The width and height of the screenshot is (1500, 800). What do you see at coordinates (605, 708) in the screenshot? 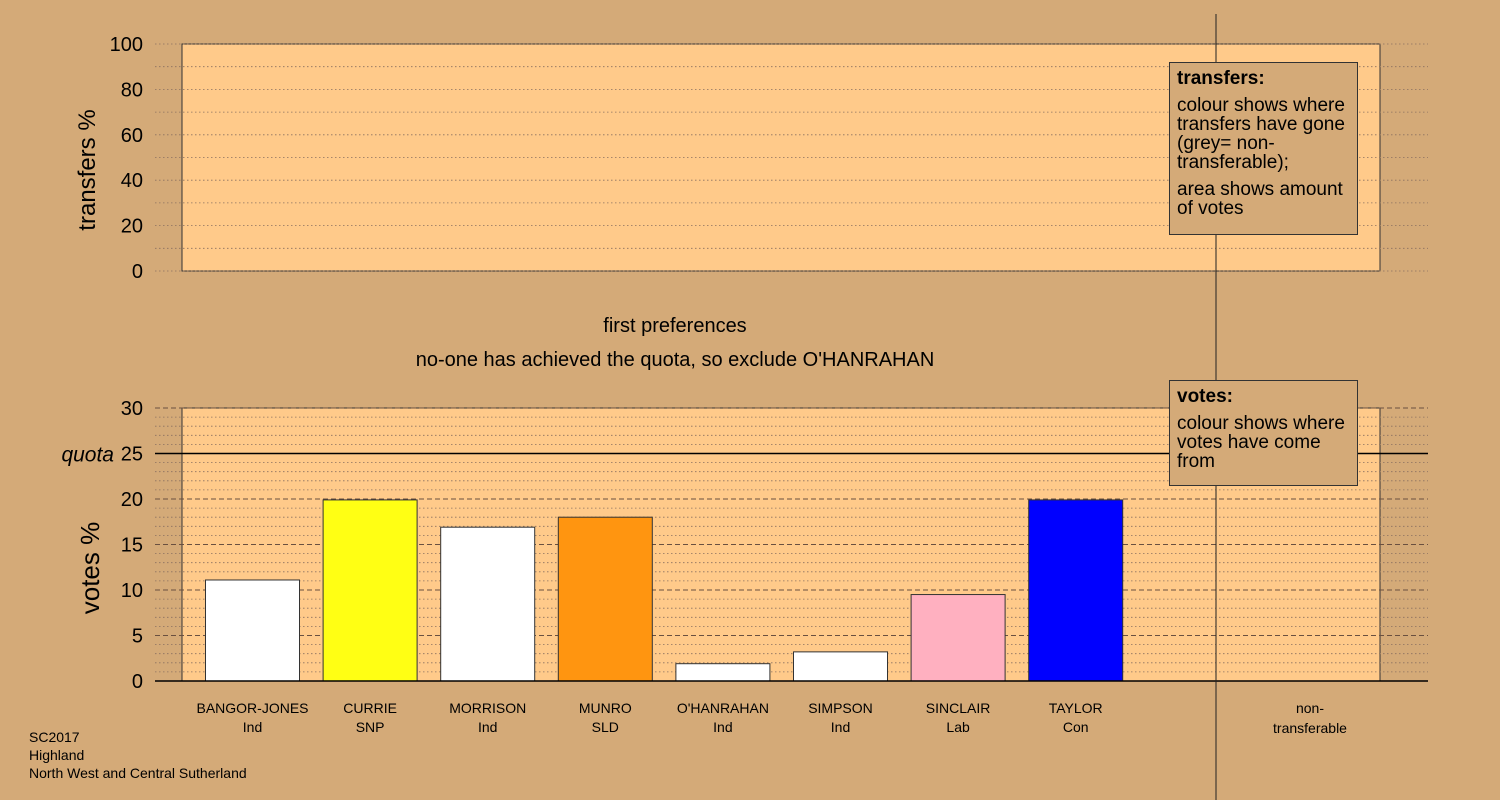
I see `category-name-label: MUNRO` at bounding box center [605, 708].